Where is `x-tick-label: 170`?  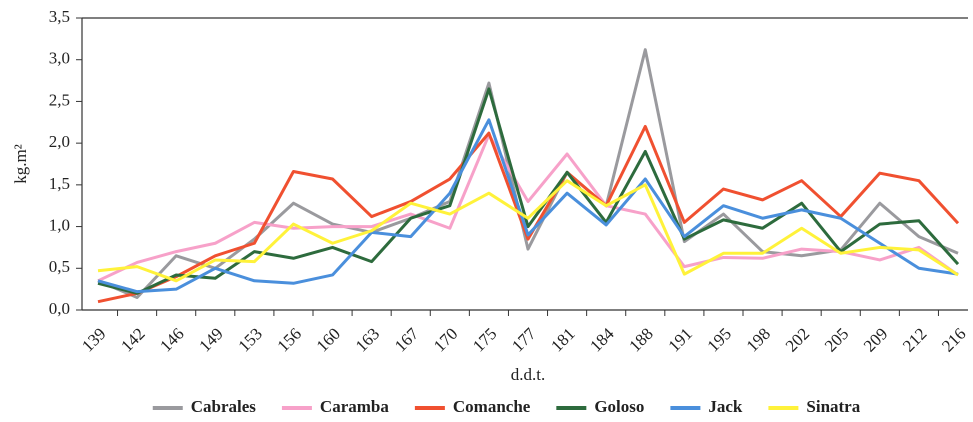
x-tick-label: 170 is located at coordinates (445, 339).